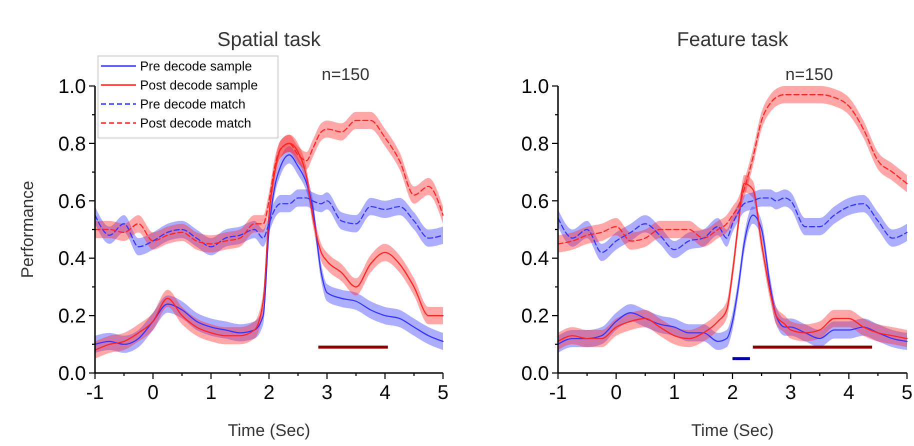  What do you see at coordinates (733, 40) in the screenshot?
I see `chart-title: Feature task` at bounding box center [733, 40].